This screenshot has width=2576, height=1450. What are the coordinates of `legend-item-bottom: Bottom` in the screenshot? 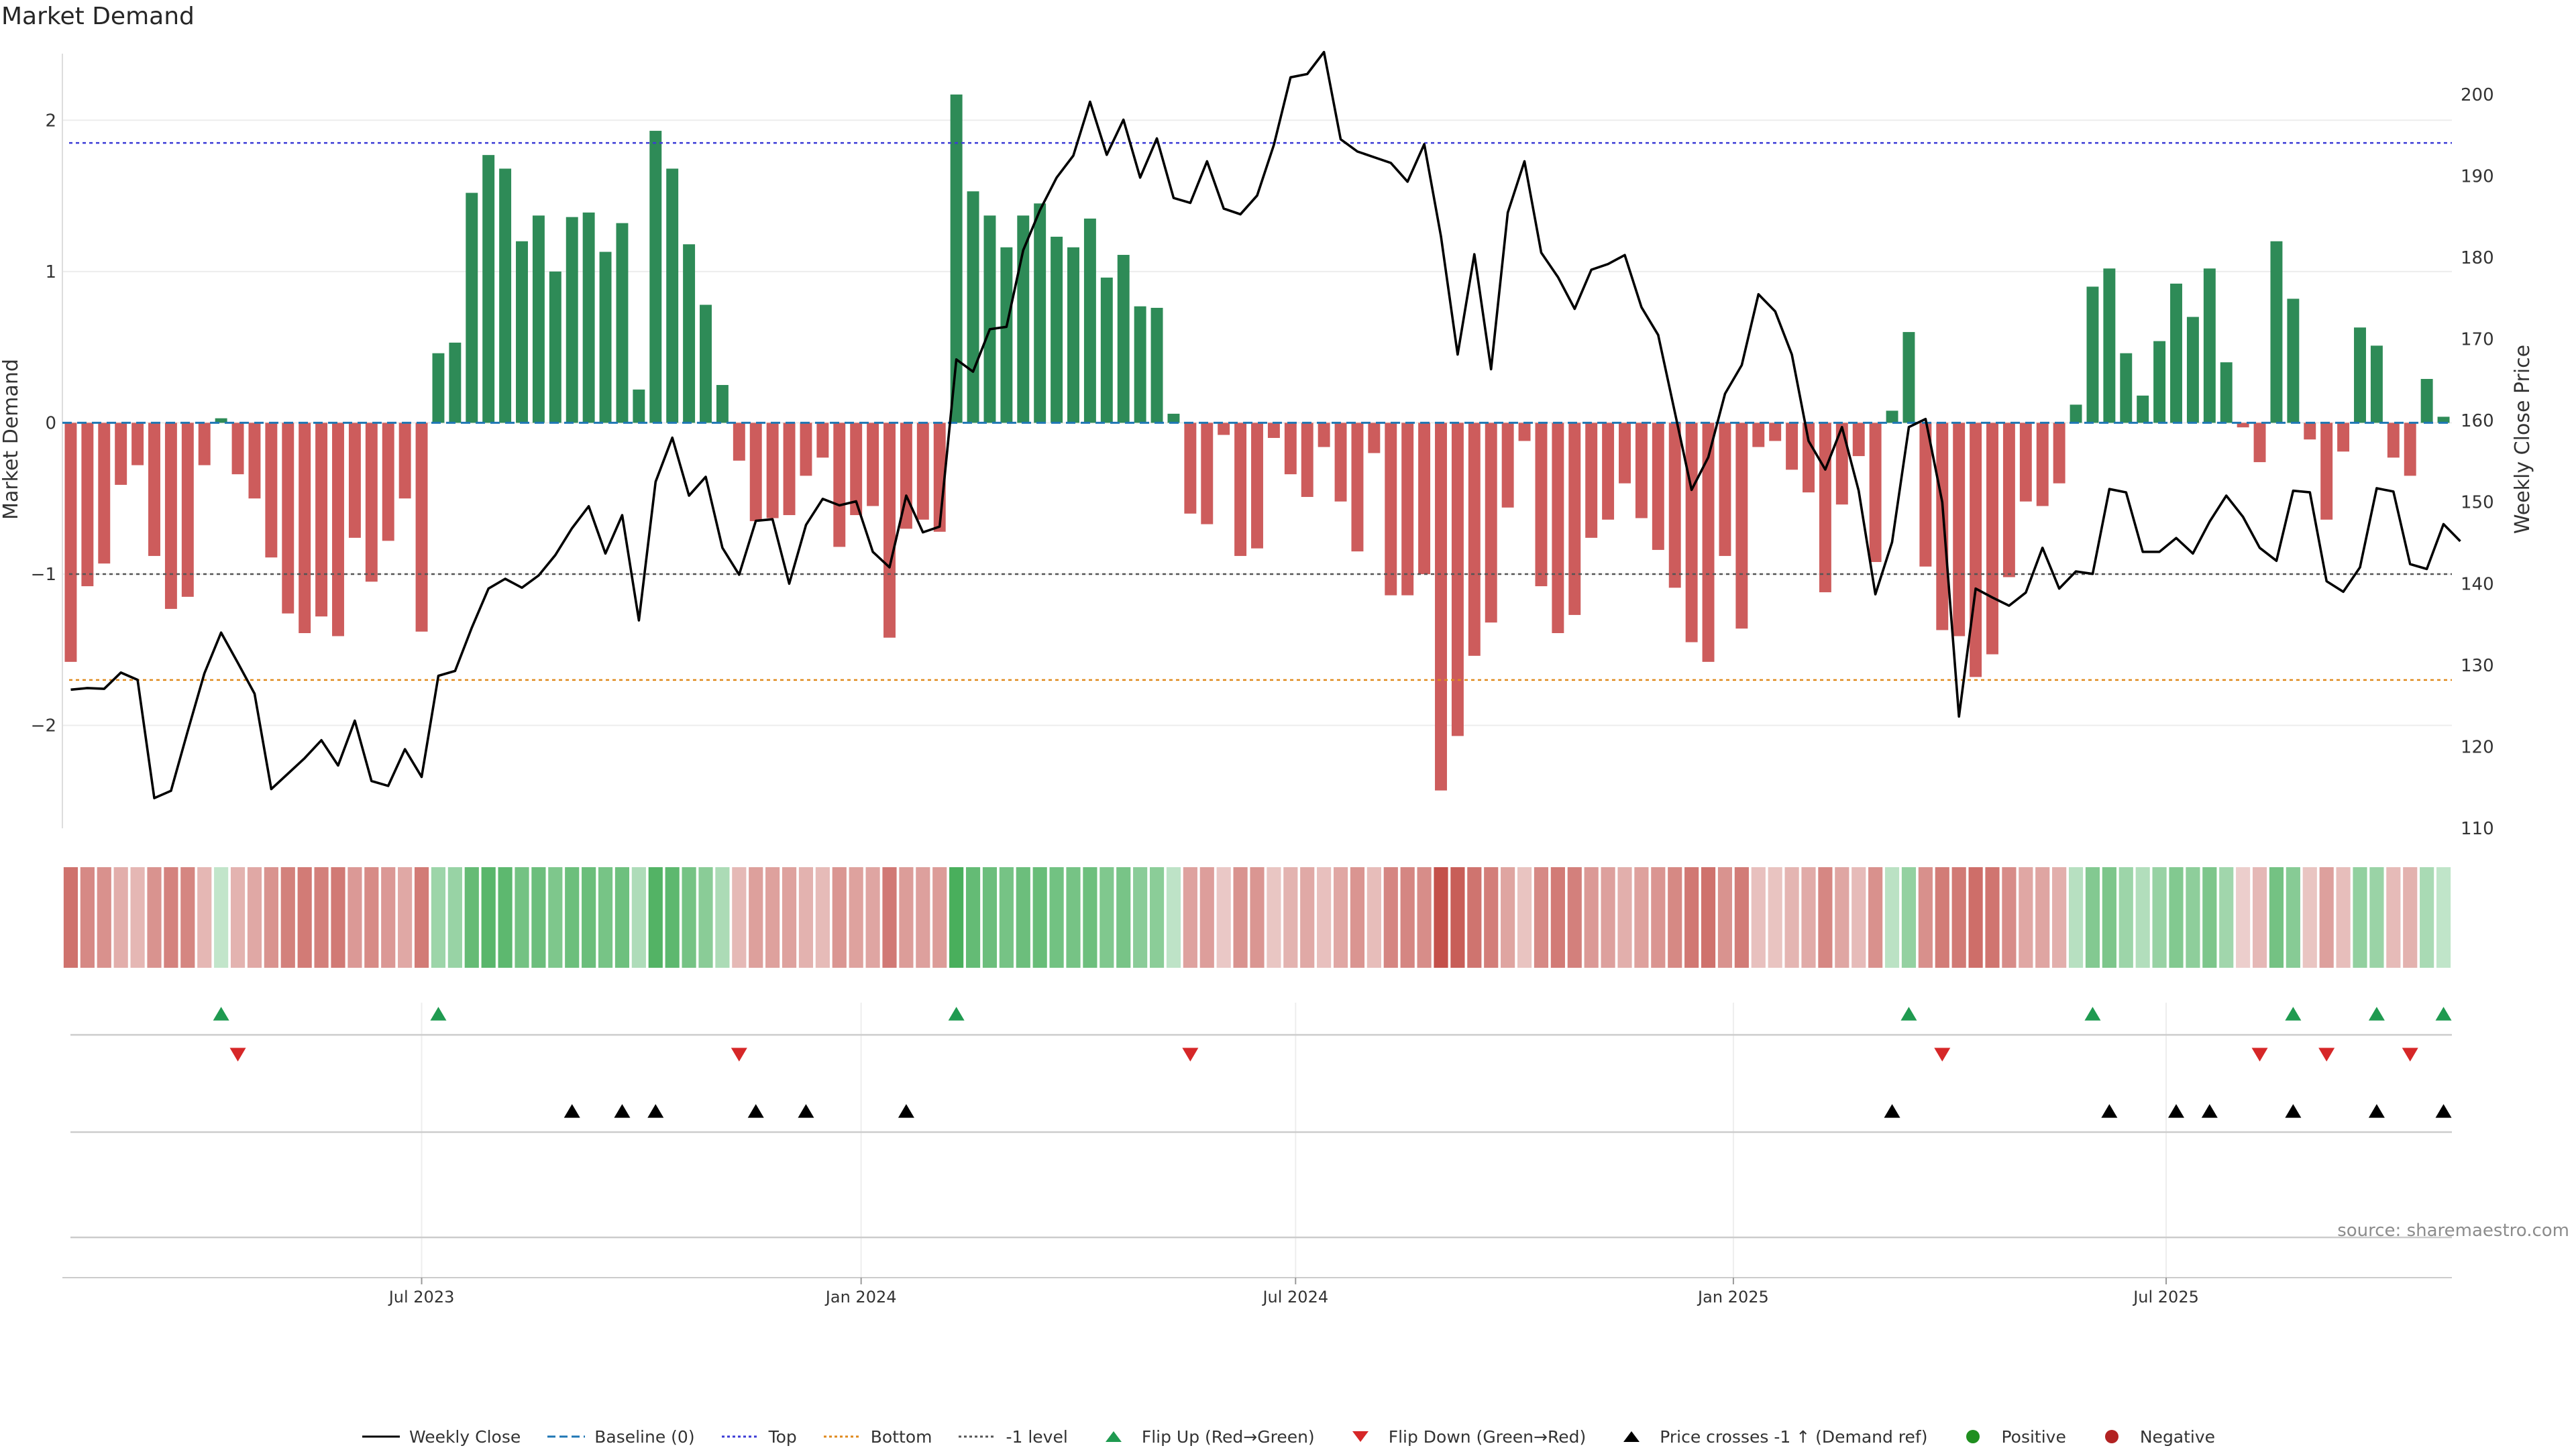 It's located at (877, 1437).